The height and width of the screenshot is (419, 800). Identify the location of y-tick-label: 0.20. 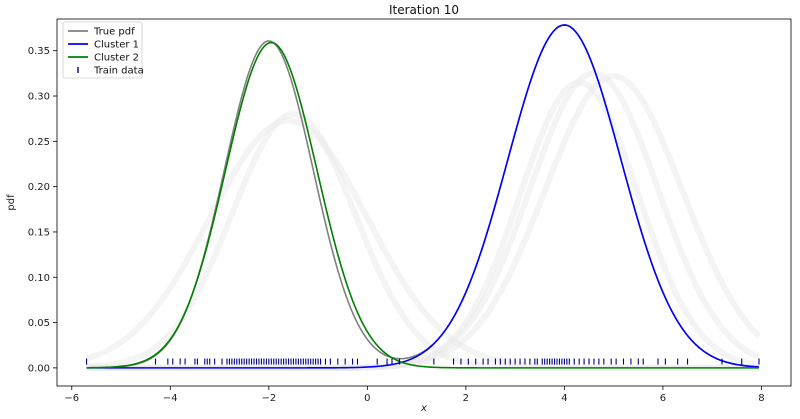
(39, 187).